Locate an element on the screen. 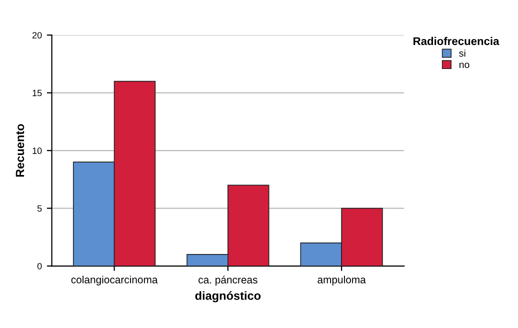 Image resolution: width=518 pixels, height=328 pixels. x-tick-label: ampuloma is located at coordinates (342, 281).